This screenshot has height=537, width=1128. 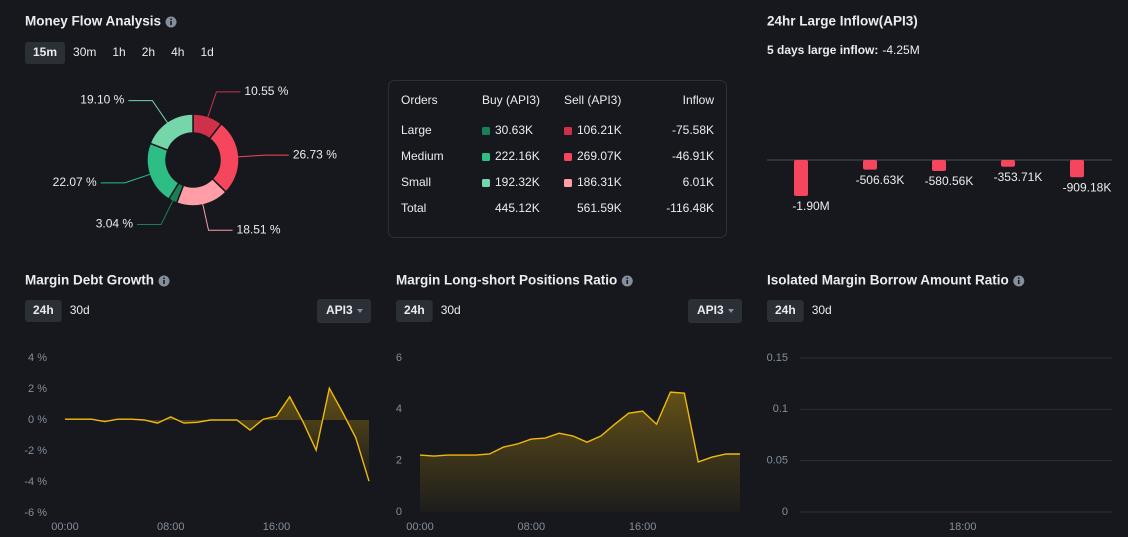 I want to click on table-header: Sell (API3), so click(x=592, y=100).